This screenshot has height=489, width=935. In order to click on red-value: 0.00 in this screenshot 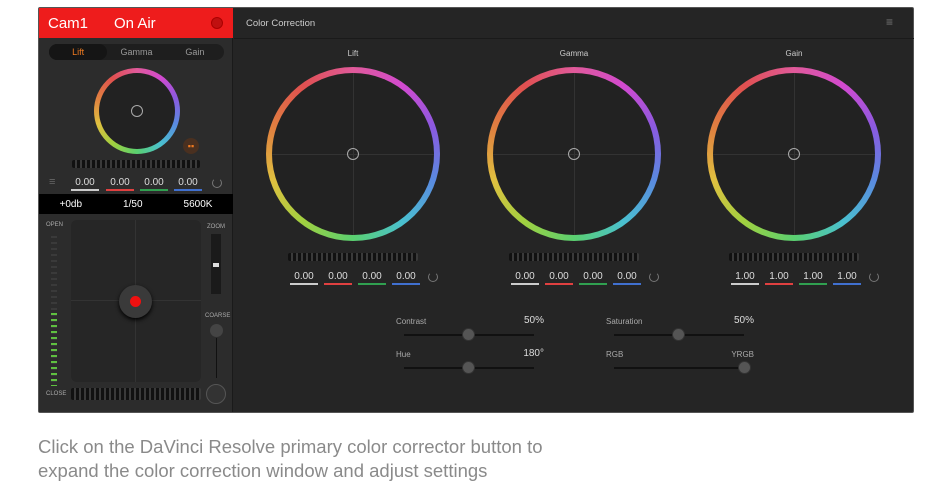, I will do `click(120, 183)`.